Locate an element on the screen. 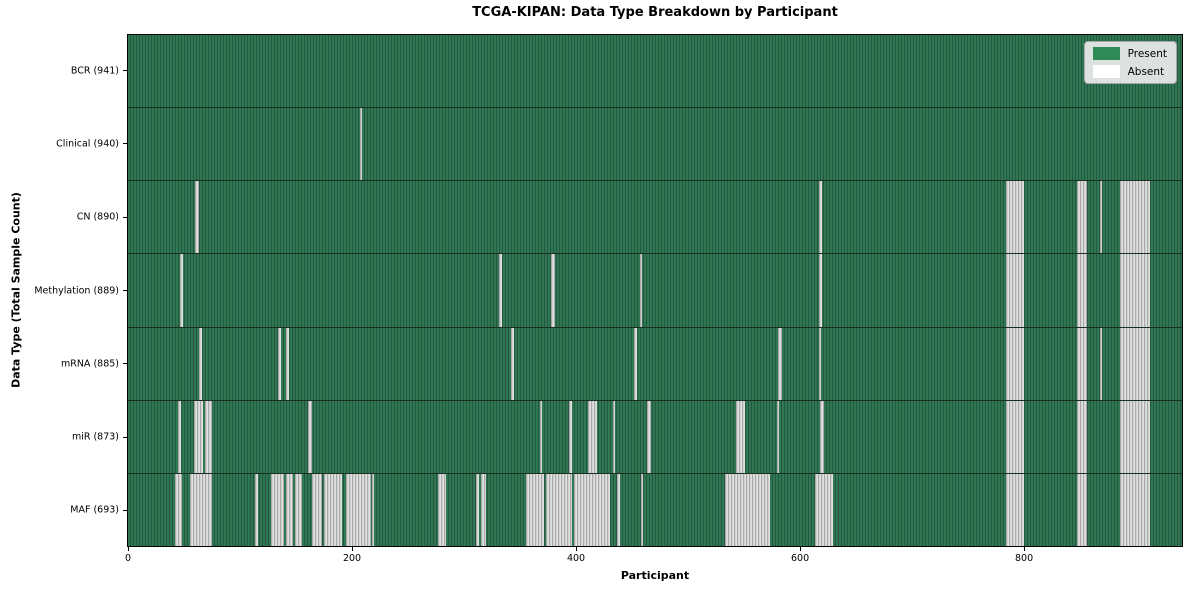 This screenshot has height=600, width=1200. heatmap-row-mrna is located at coordinates (655, 363).